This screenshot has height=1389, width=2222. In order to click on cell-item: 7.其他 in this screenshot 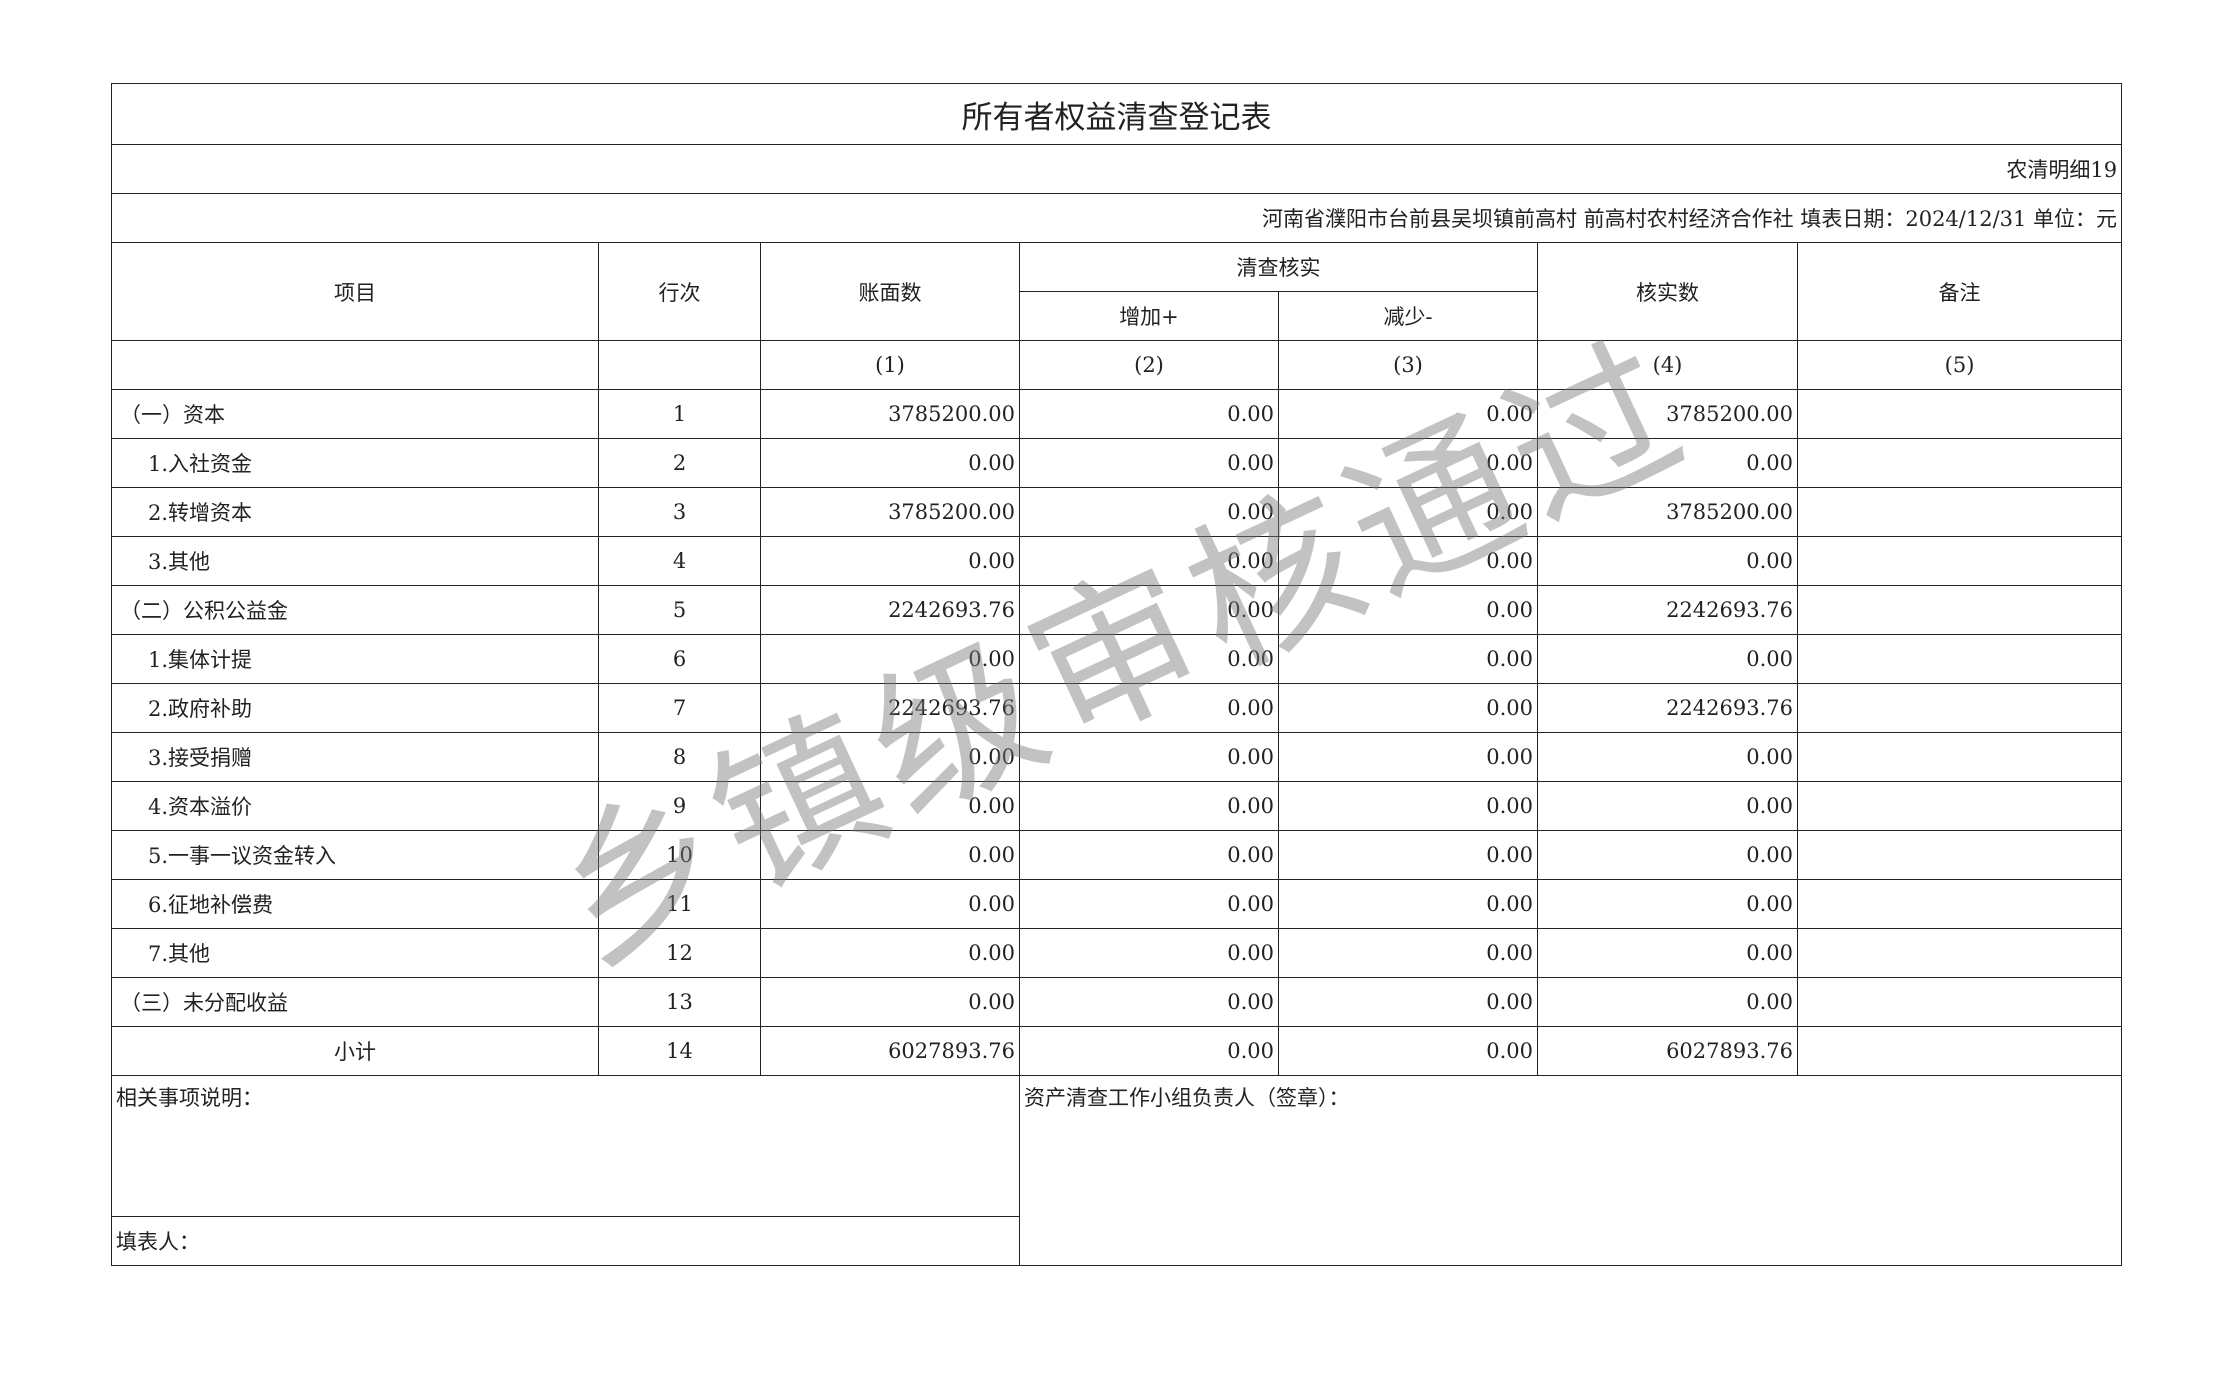, I will do `click(355, 953)`.